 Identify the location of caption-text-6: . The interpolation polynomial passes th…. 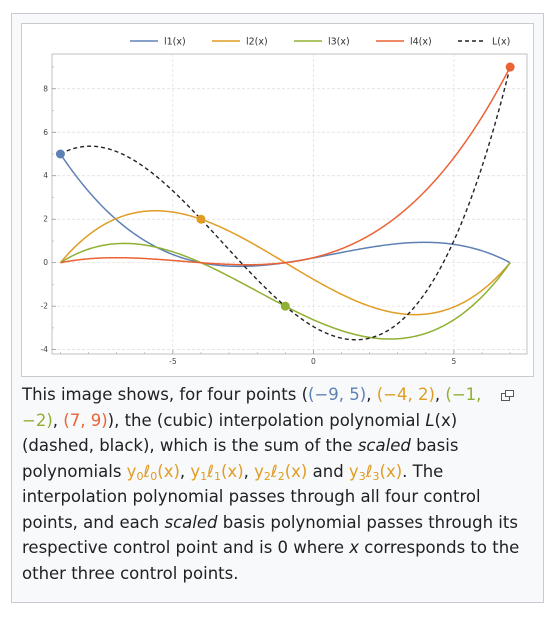
(251, 496).